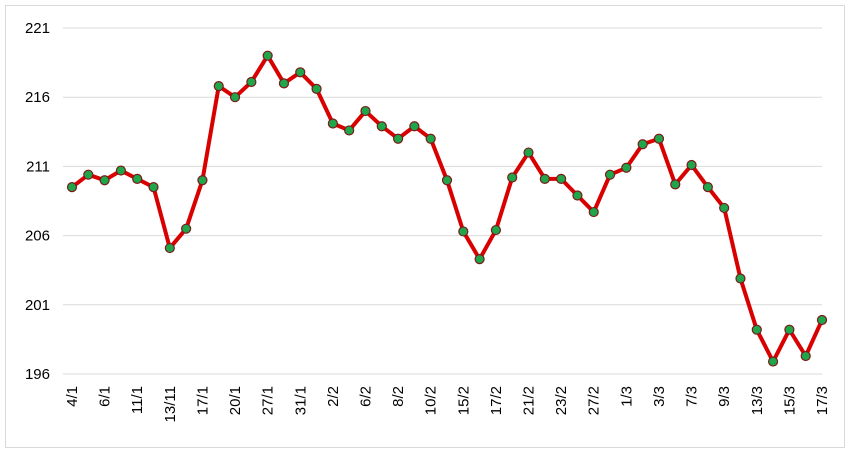 The width and height of the screenshot is (850, 453). What do you see at coordinates (659, 396) in the screenshot?
I see `x-tick-label: 3/3` at bounding box center [659, 396].